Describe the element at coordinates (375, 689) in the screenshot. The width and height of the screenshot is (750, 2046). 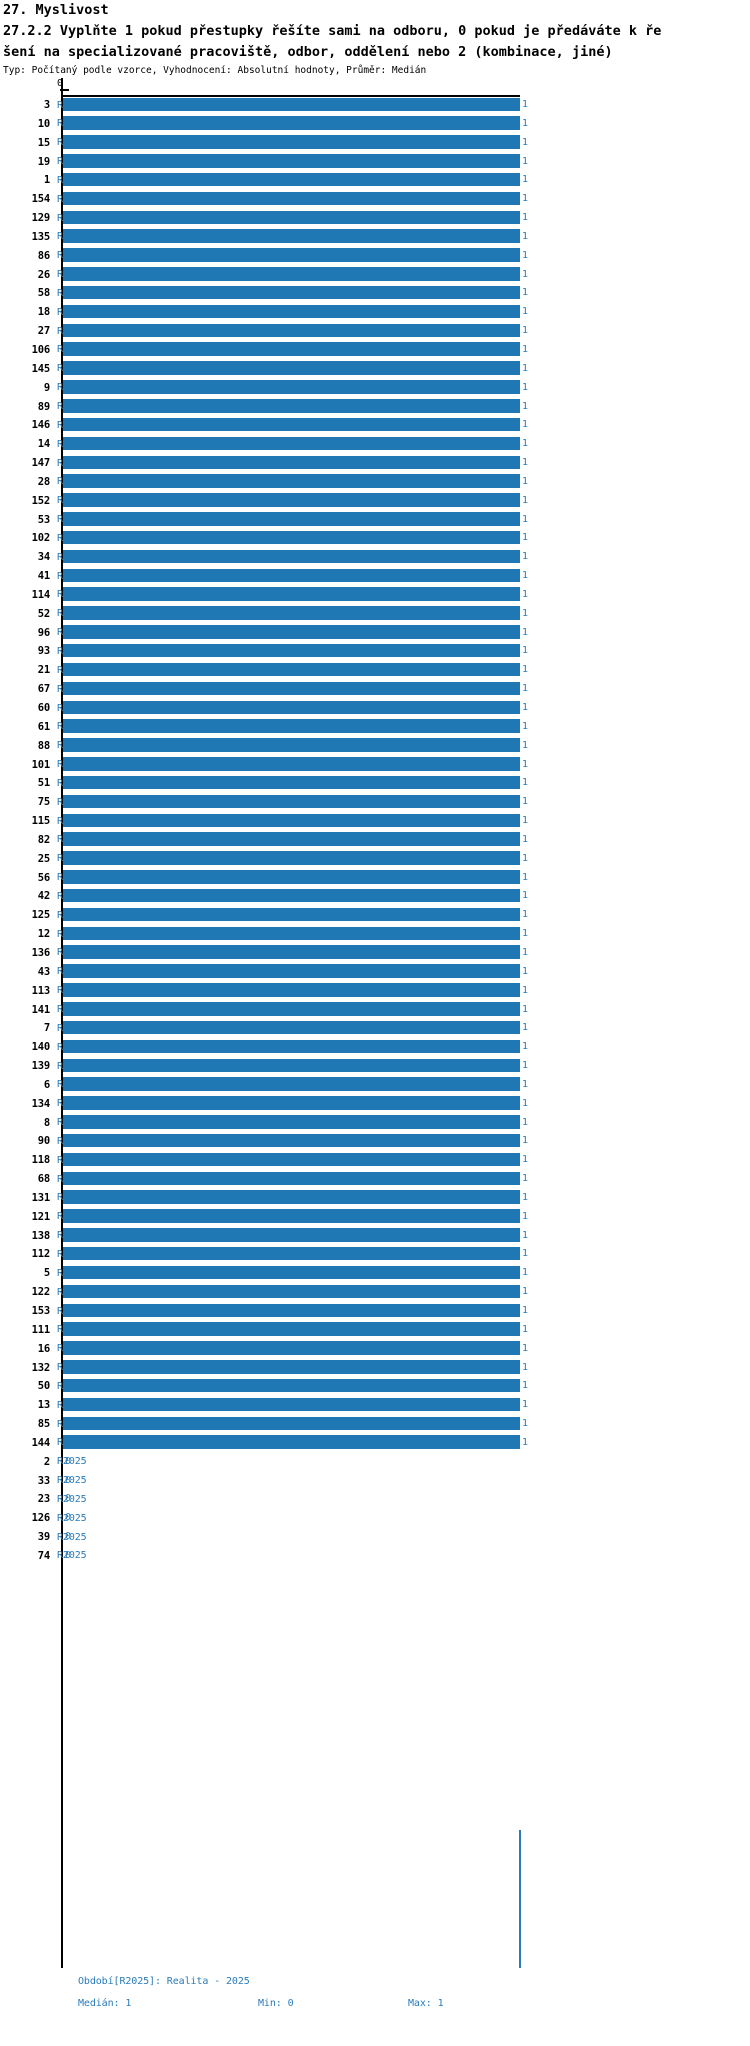
I see `table-row: 67R20251` at that location.